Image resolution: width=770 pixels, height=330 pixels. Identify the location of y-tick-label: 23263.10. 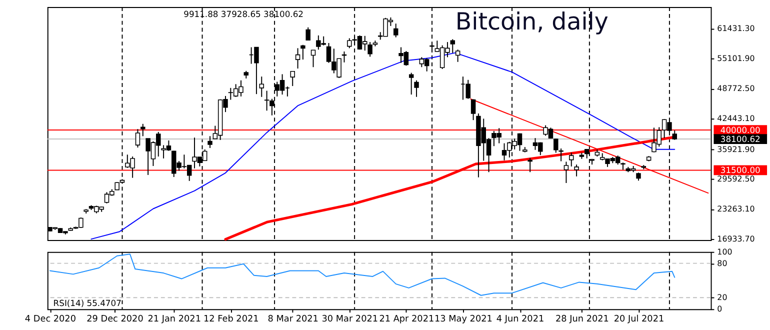
(736, 209).